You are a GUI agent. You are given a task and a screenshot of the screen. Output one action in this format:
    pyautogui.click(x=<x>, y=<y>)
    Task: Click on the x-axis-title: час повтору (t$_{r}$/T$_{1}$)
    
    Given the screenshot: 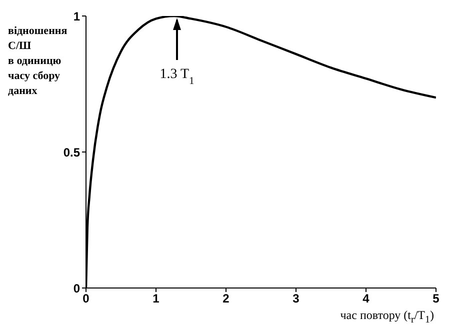 What is the action you would take?
    pyautogui.click(x=387, y=317)
    